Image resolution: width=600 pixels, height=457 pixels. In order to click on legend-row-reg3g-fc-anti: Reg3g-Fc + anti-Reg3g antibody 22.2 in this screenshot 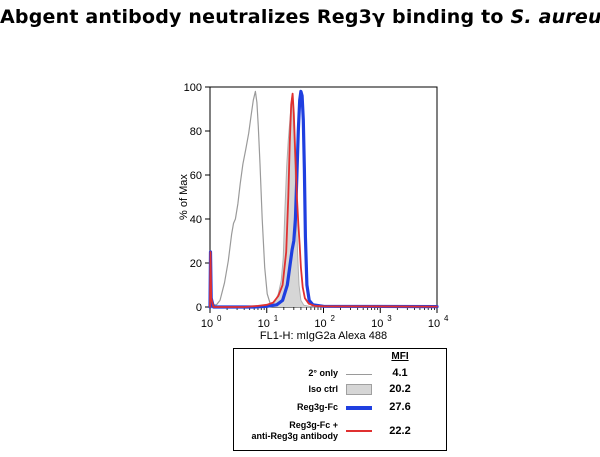, I will do `click(340, 432)`.